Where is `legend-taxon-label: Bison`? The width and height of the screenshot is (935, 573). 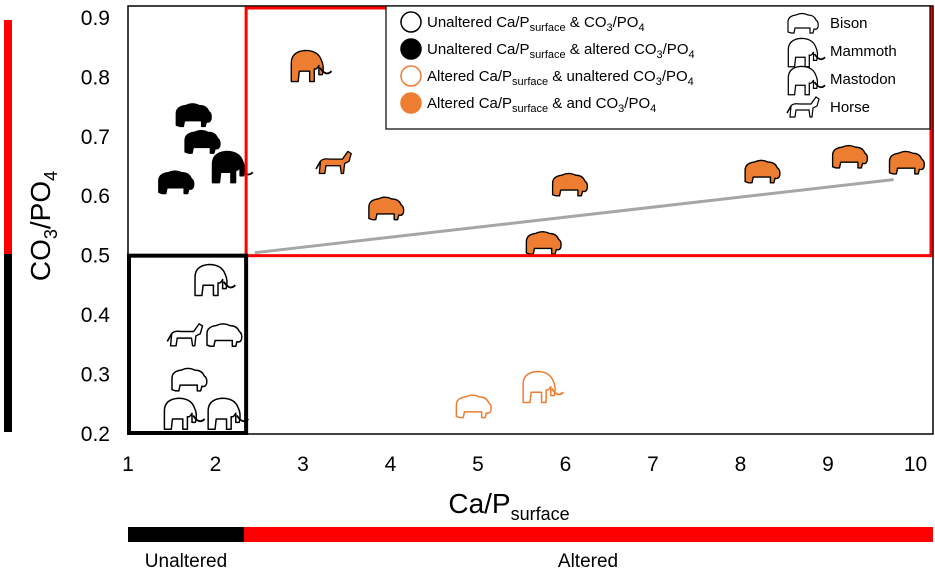
legend-taxon-label: Bison is located at coordinates (849, 23).